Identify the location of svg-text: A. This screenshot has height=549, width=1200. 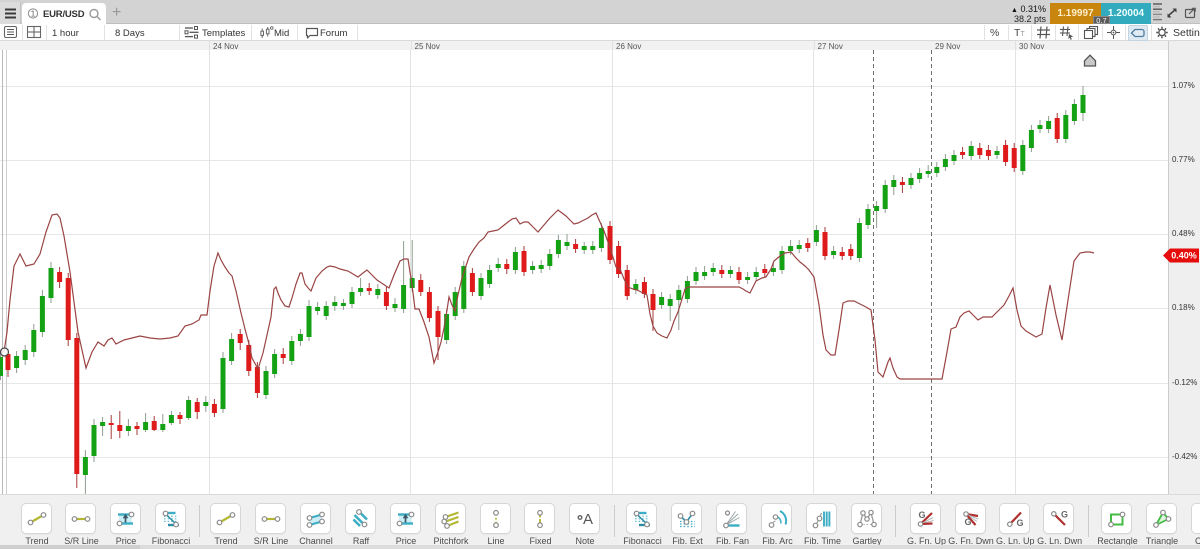
(588, 519).